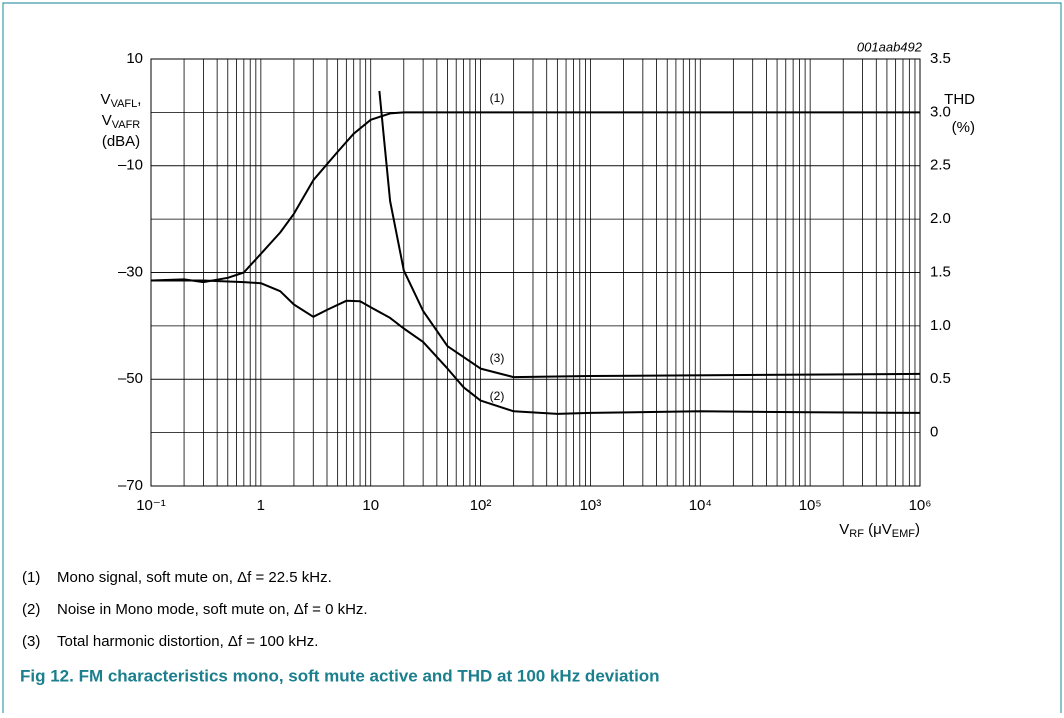  What do you see at coordinates (934, 432) in the screenshot?
I see `y2-tick-label: 0` at bounding box center [934, 432].